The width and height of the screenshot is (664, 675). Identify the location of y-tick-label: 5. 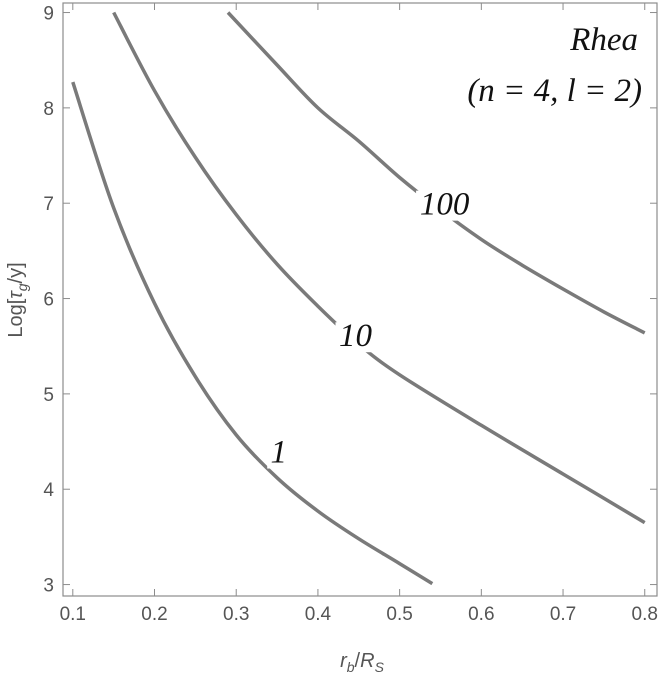
(48, 395).